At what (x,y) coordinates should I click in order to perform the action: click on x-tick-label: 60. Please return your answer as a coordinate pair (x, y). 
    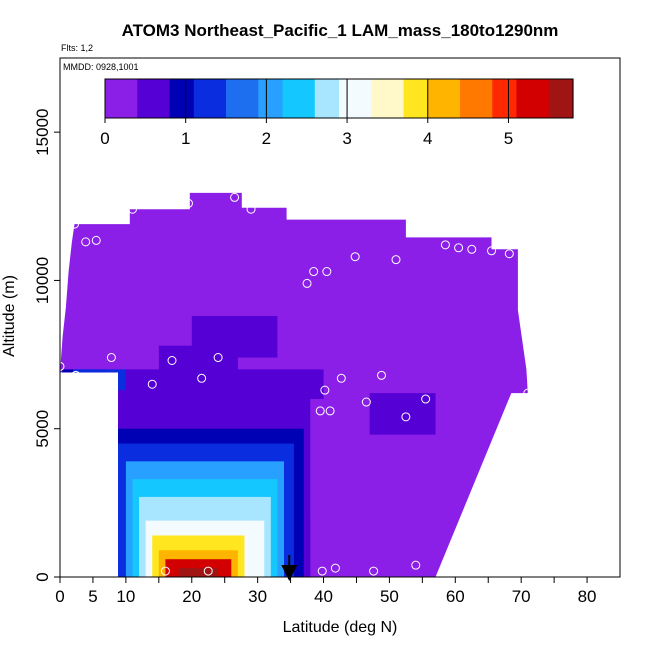
    Looking at the image, I should click on (455, 596).